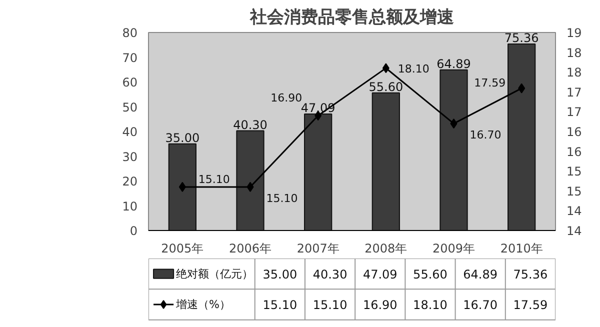 Image resolution: width=600 pixels, height=327 pixels. Describe the element at coordinates (480, 305) in the screenshot. I see `text: 16.70` at that location.